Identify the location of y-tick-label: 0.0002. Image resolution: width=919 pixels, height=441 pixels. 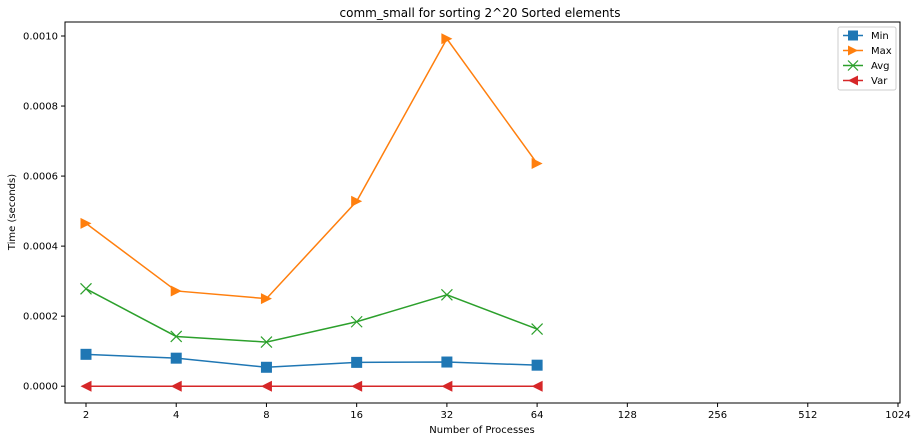
(40, 317).